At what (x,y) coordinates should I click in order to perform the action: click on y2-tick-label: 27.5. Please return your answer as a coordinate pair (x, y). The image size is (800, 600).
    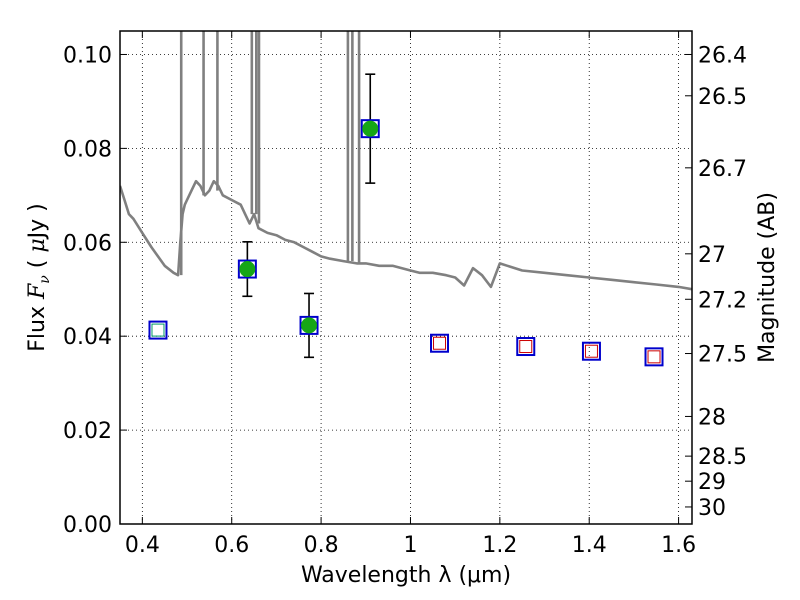
    Looking at the image, I should click on (722, 355).